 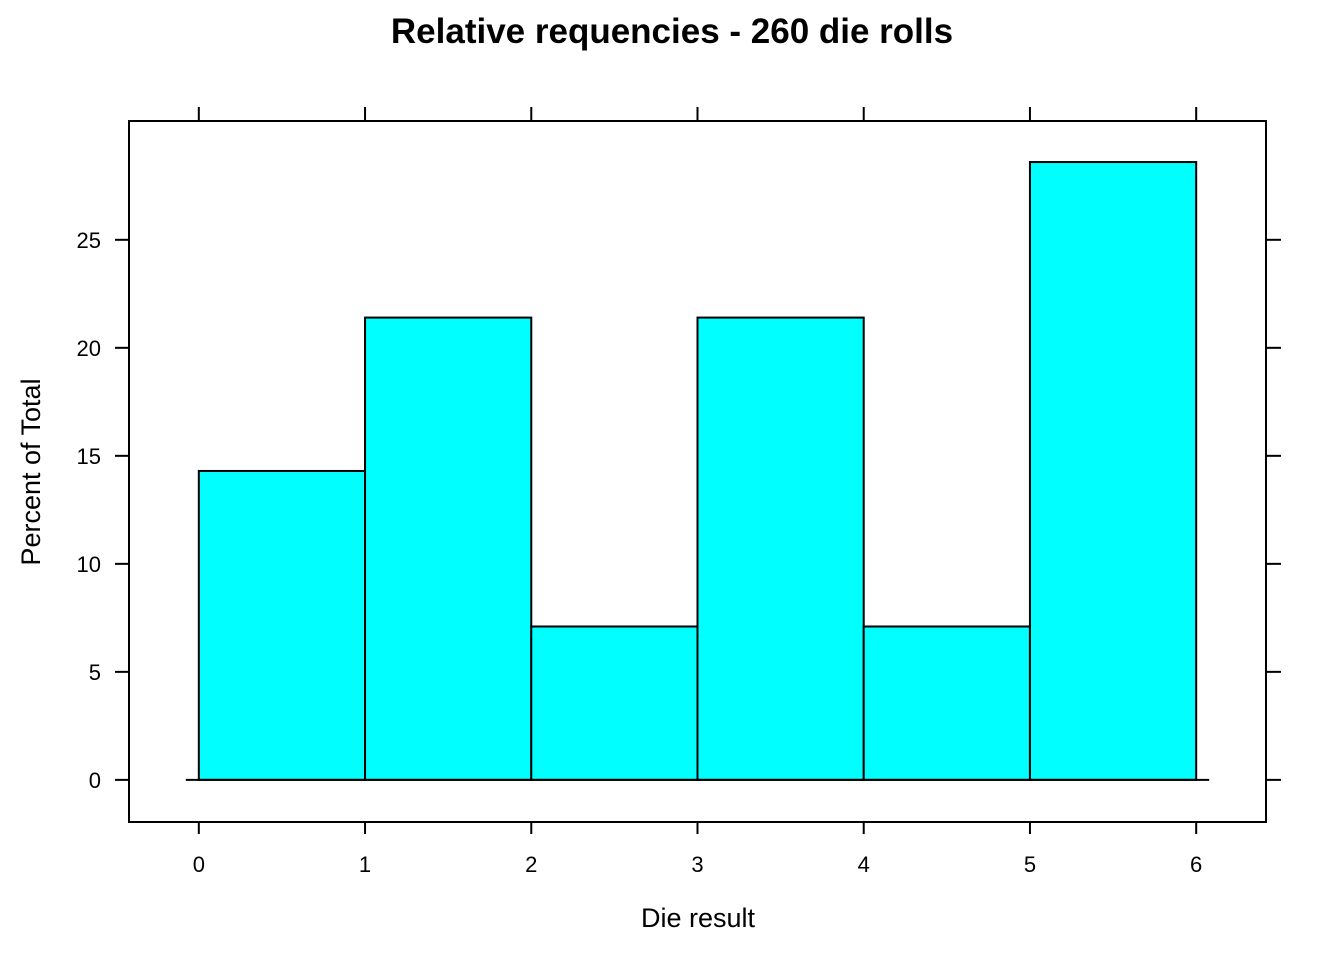 What do you see at coordinates (95, 672) in the screenshot?
I see `y-tick-label-1: 5` at bounding box center [95, 672].